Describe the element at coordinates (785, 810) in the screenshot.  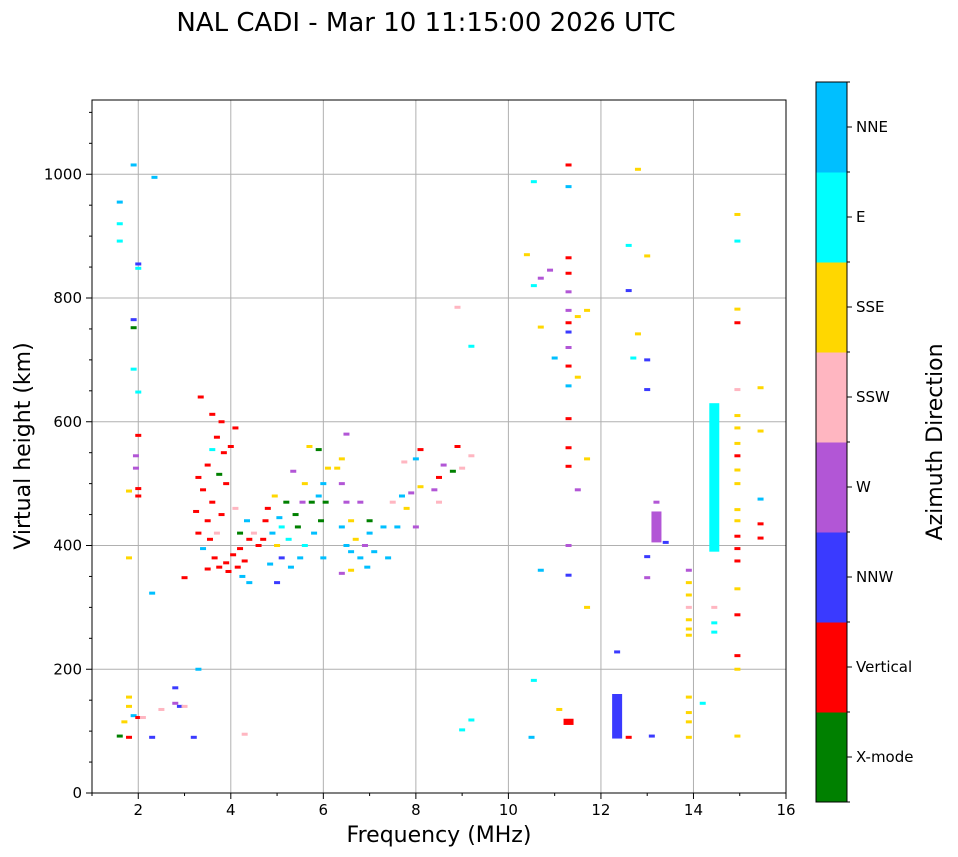
I see `x-tick-label: 16` at that location.